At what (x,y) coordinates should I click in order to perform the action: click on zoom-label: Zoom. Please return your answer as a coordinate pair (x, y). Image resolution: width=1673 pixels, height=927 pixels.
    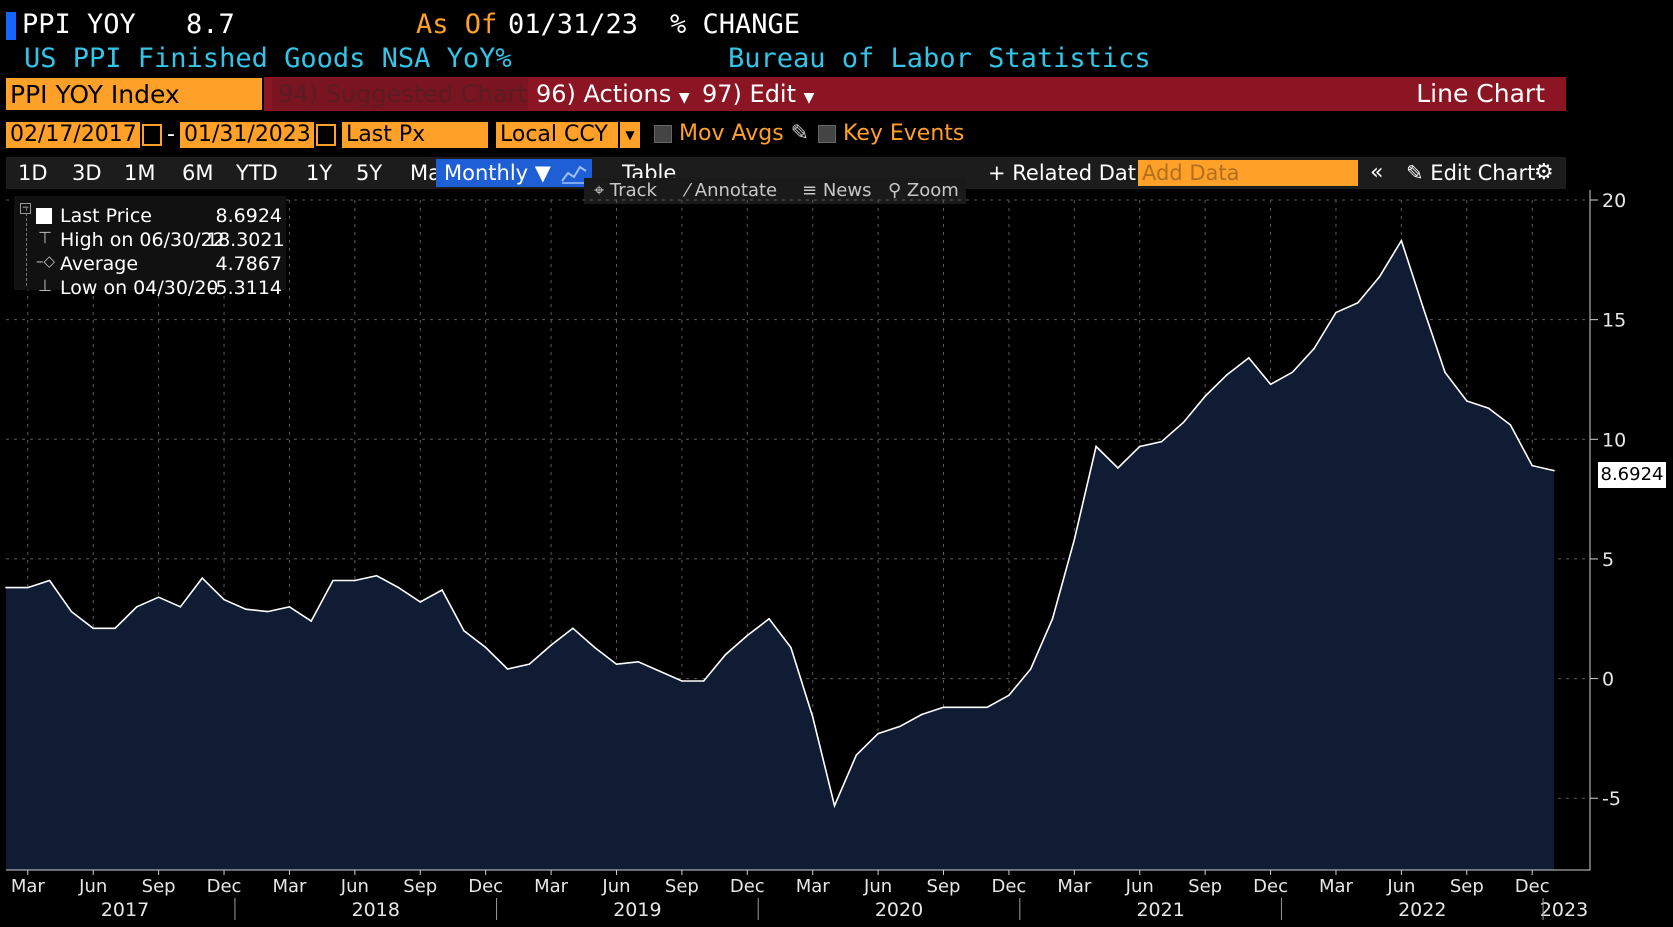
    Looking at the image, I should click on (932, 190).